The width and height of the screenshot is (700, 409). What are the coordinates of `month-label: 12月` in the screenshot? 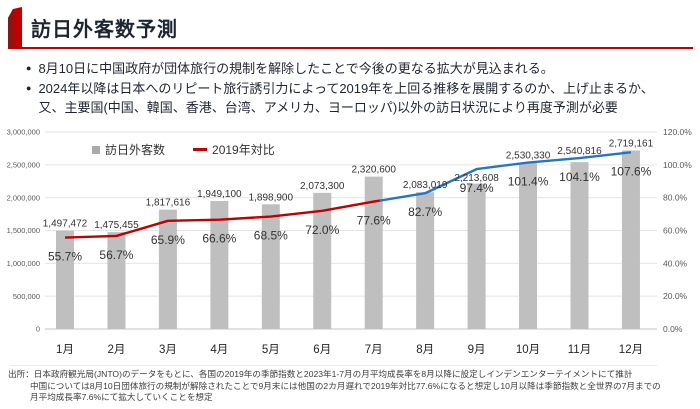 It's located at (631, 350).